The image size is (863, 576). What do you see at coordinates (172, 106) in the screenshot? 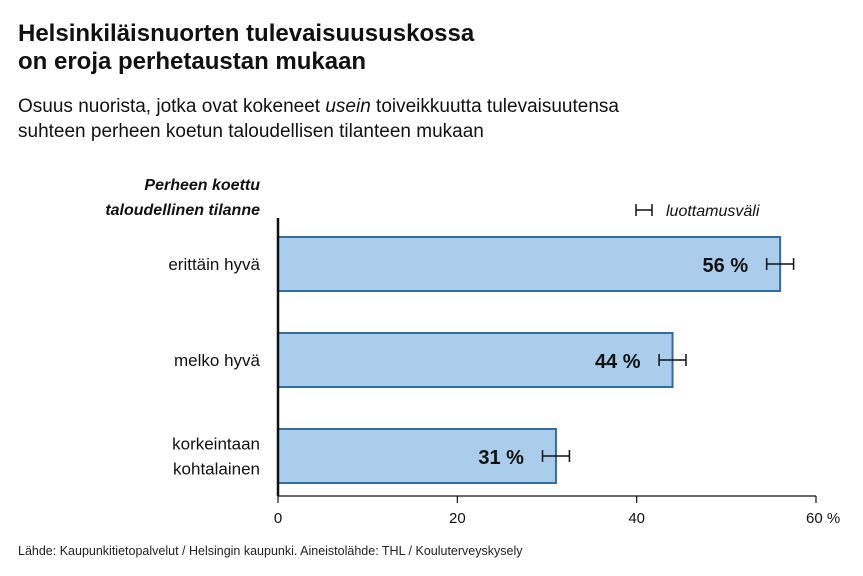
I see `subtitle-part1: Osuus nuorista, jotka ovat kokeneet` at bounding box center [172, 106].